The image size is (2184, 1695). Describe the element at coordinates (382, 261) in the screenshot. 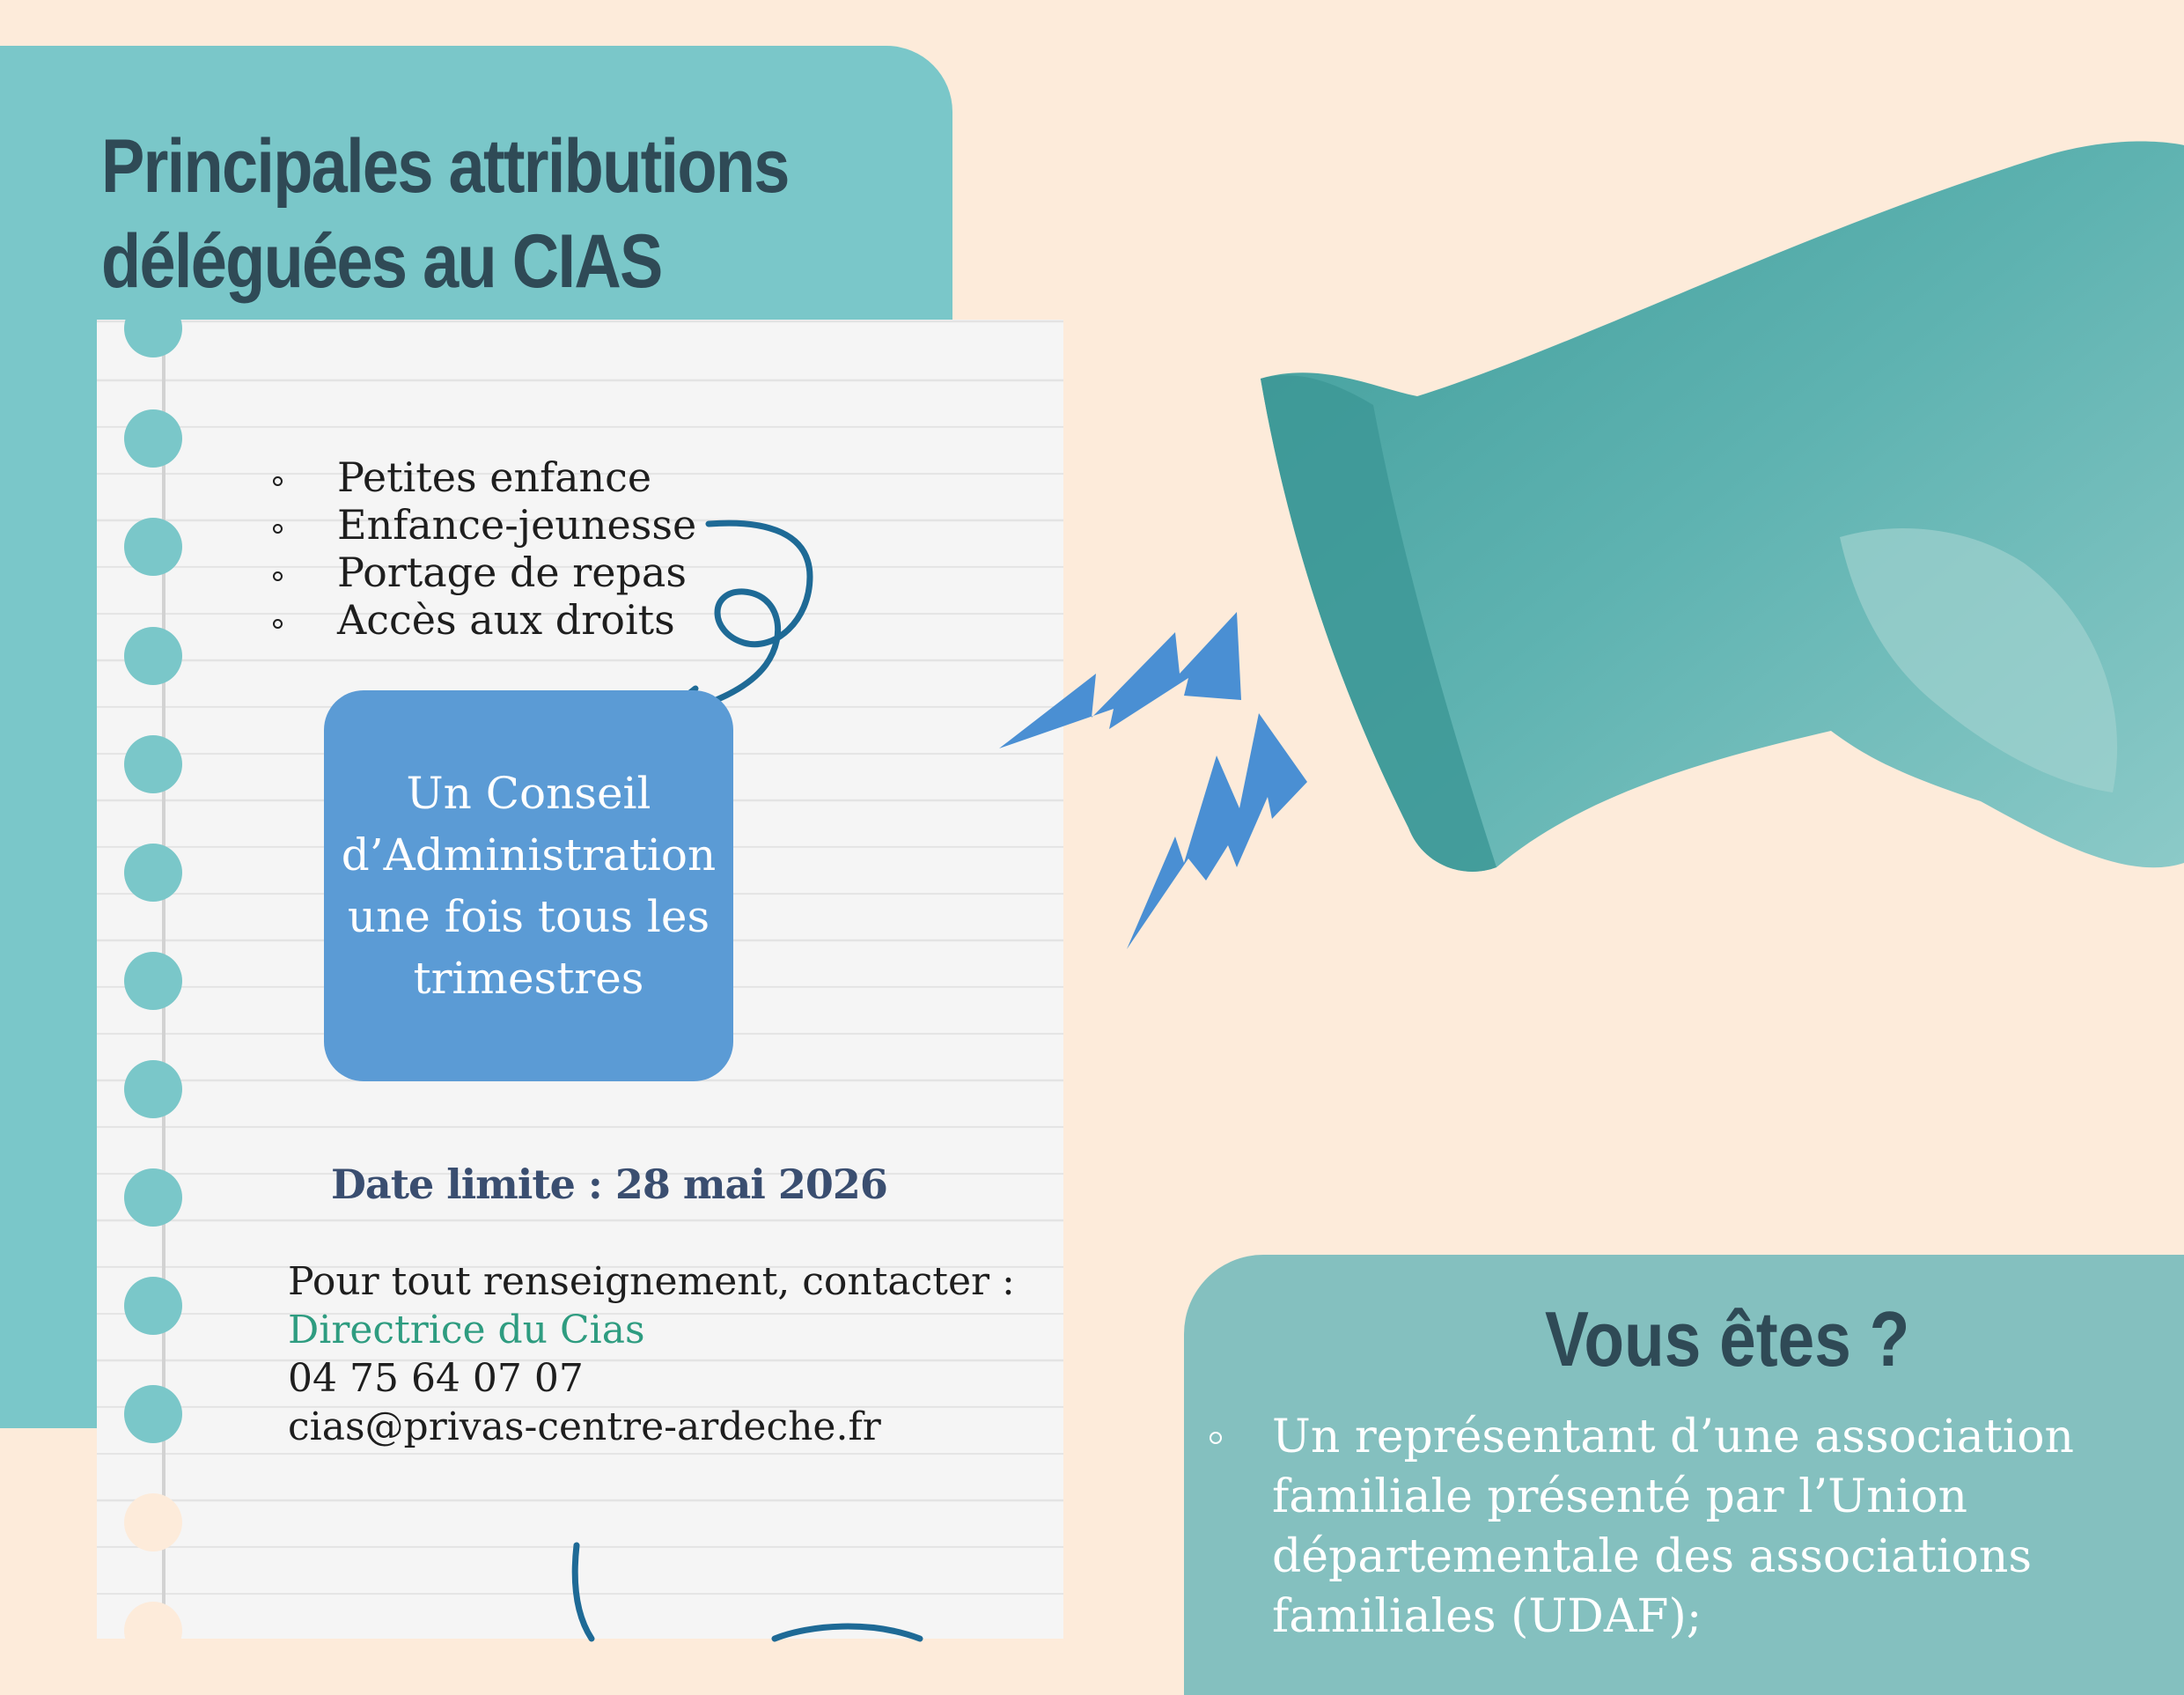

I see `page-title-line2: déléguées au CIAS` at that location.